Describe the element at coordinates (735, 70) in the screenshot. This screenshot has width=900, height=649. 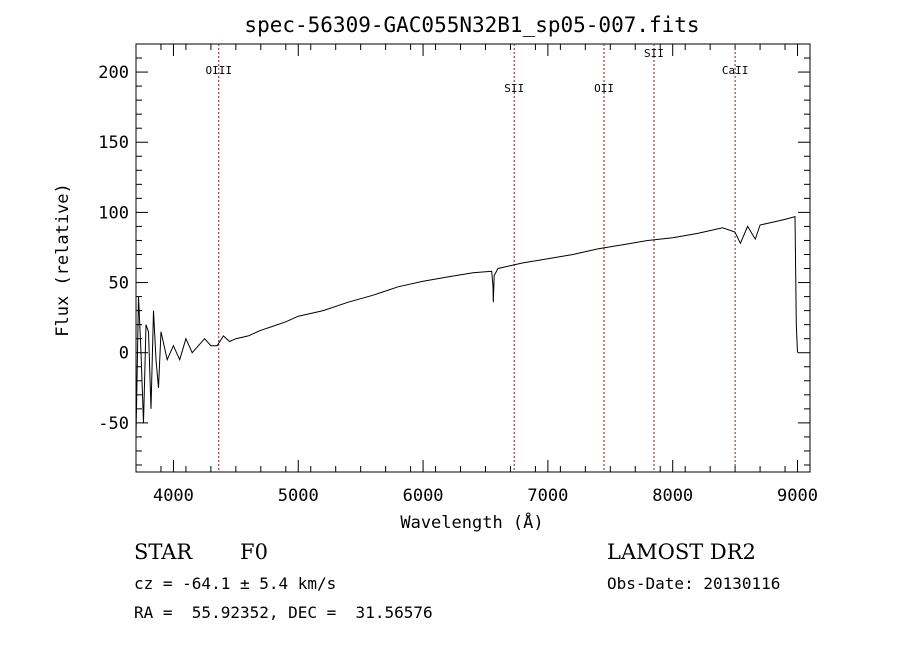
I see `spectral-line-label: CaII` at that location.